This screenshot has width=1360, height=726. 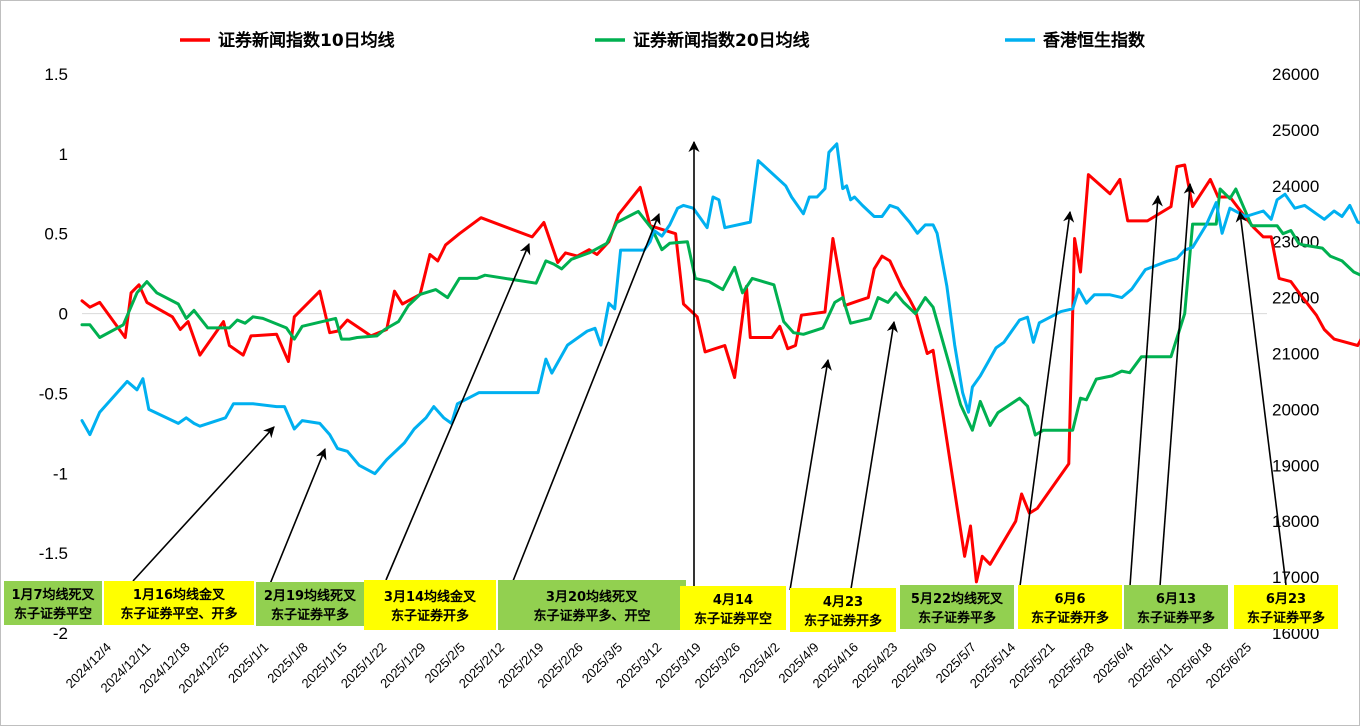 I want to click on x-tick-label: 2025/1/1, so click(x=248, y=663).